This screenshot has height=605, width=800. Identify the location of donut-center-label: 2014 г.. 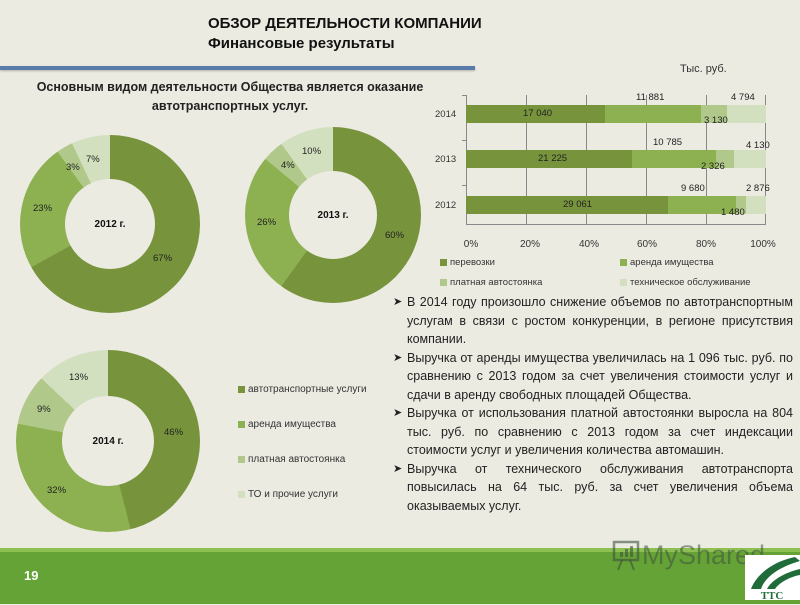
(108, 441).